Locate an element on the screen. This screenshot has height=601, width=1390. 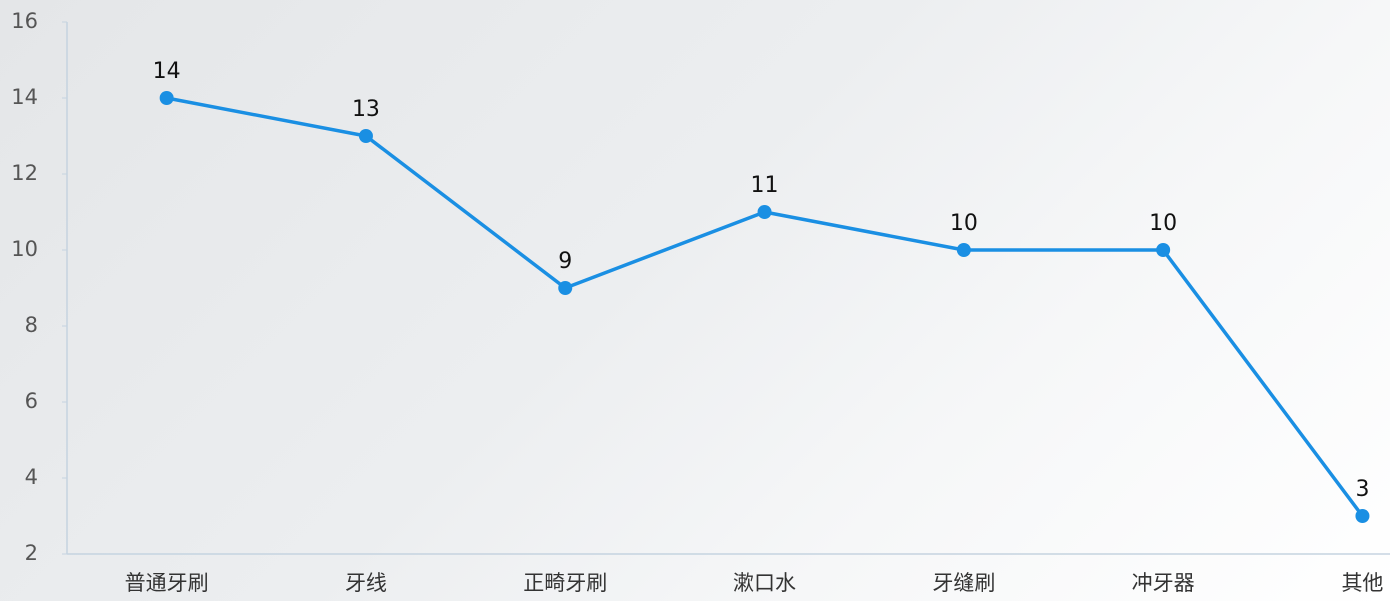
y-tick-label: 16 is located at coordinates (24, 21).